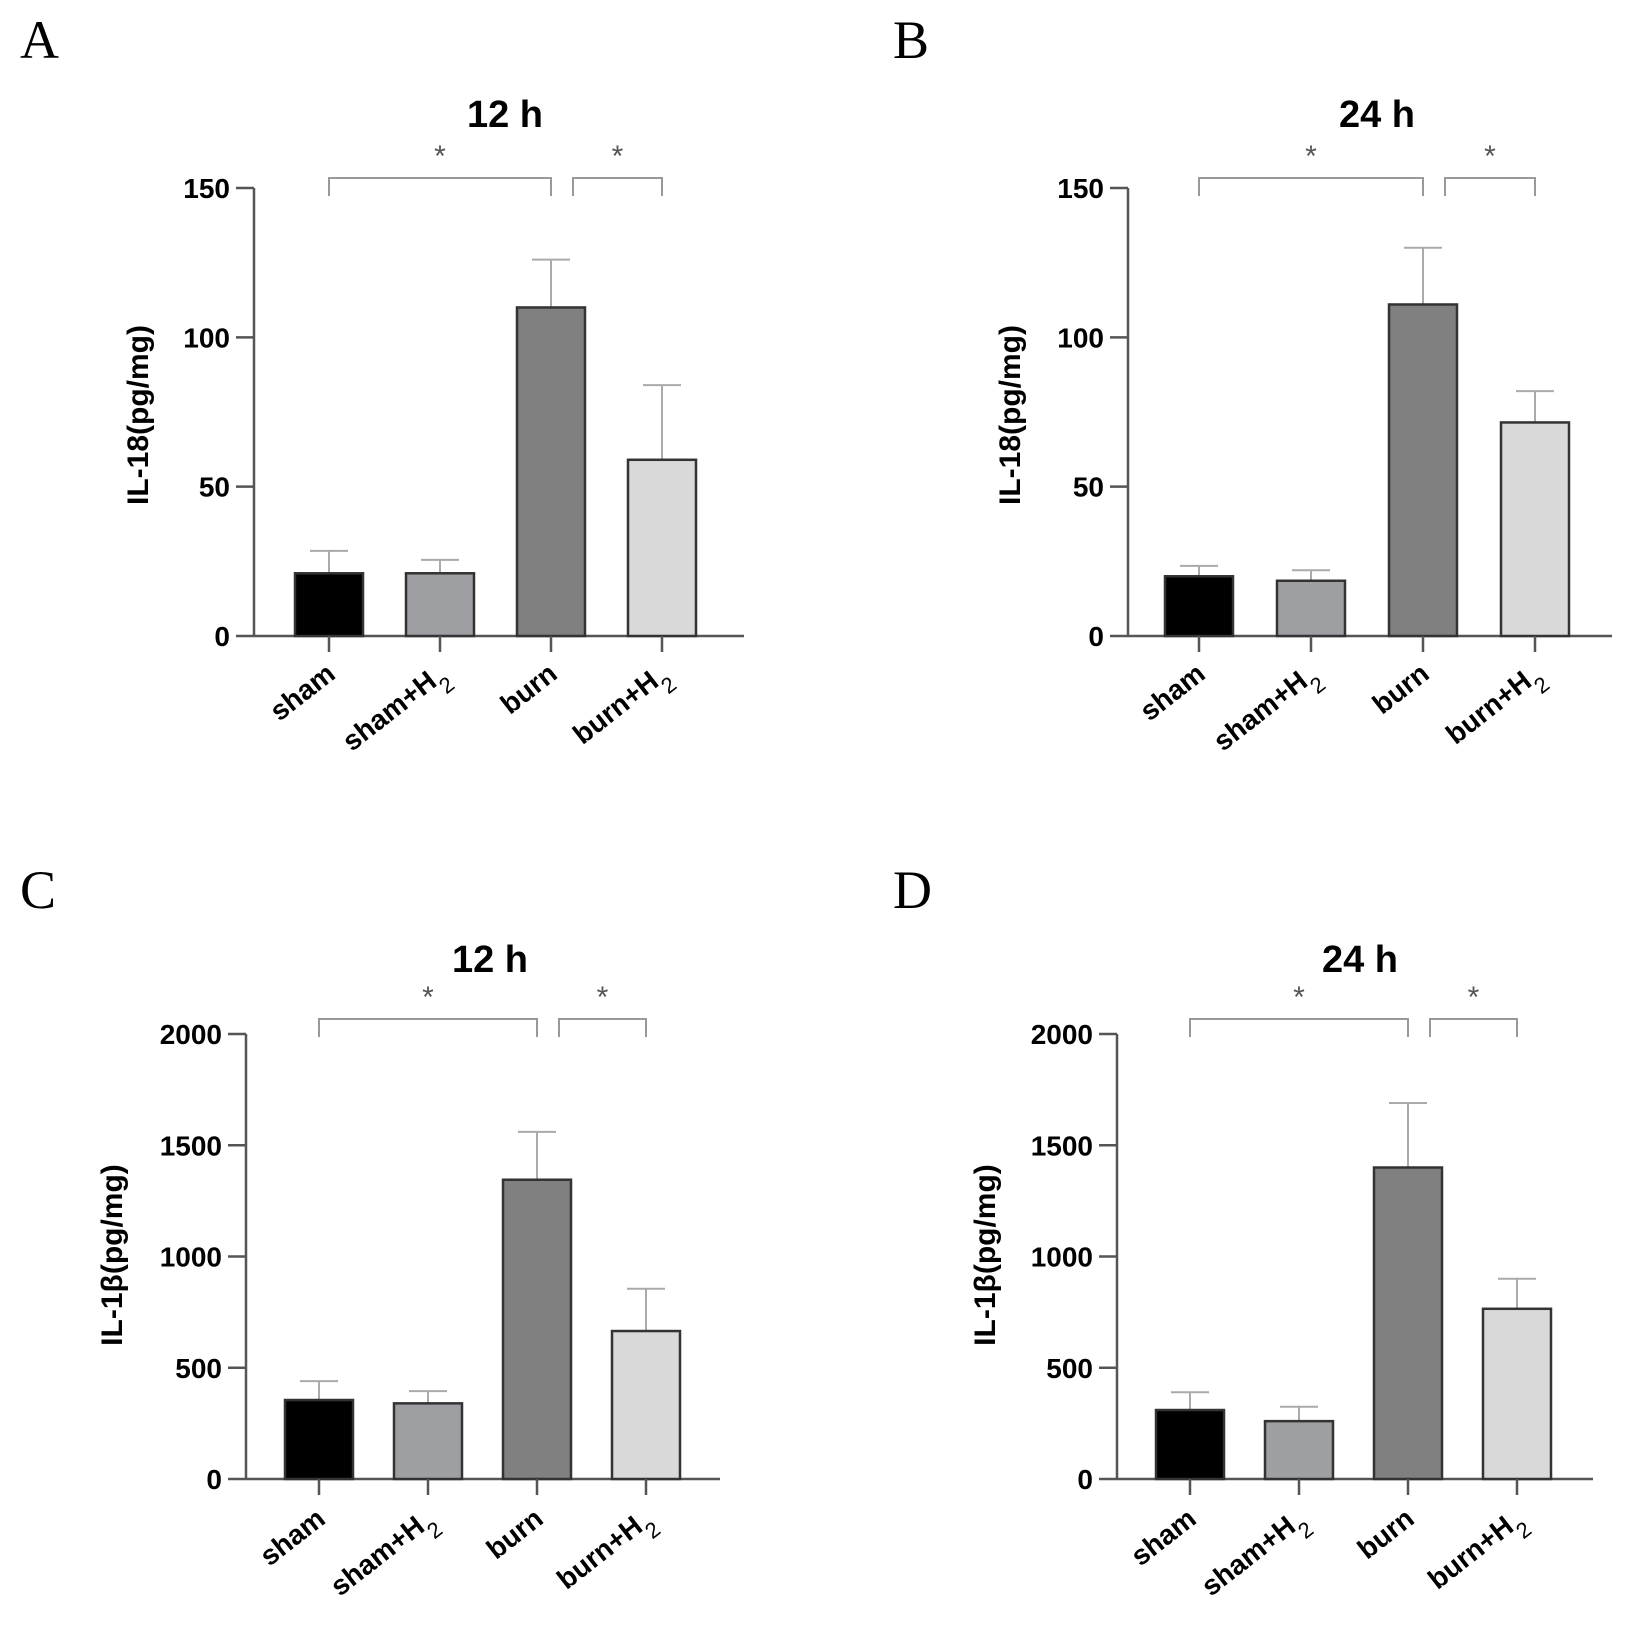 This screenshot has width=1635, height=1651. Describe the element at coordinates (912, 890) in the screenshot. I see `panel-letter: D` at that location.